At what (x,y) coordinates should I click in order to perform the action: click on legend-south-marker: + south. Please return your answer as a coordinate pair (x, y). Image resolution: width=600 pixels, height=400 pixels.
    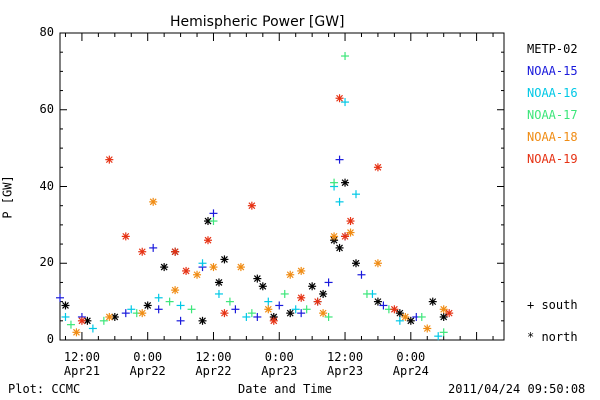
    Looking at the image, I should click on (552, 305).